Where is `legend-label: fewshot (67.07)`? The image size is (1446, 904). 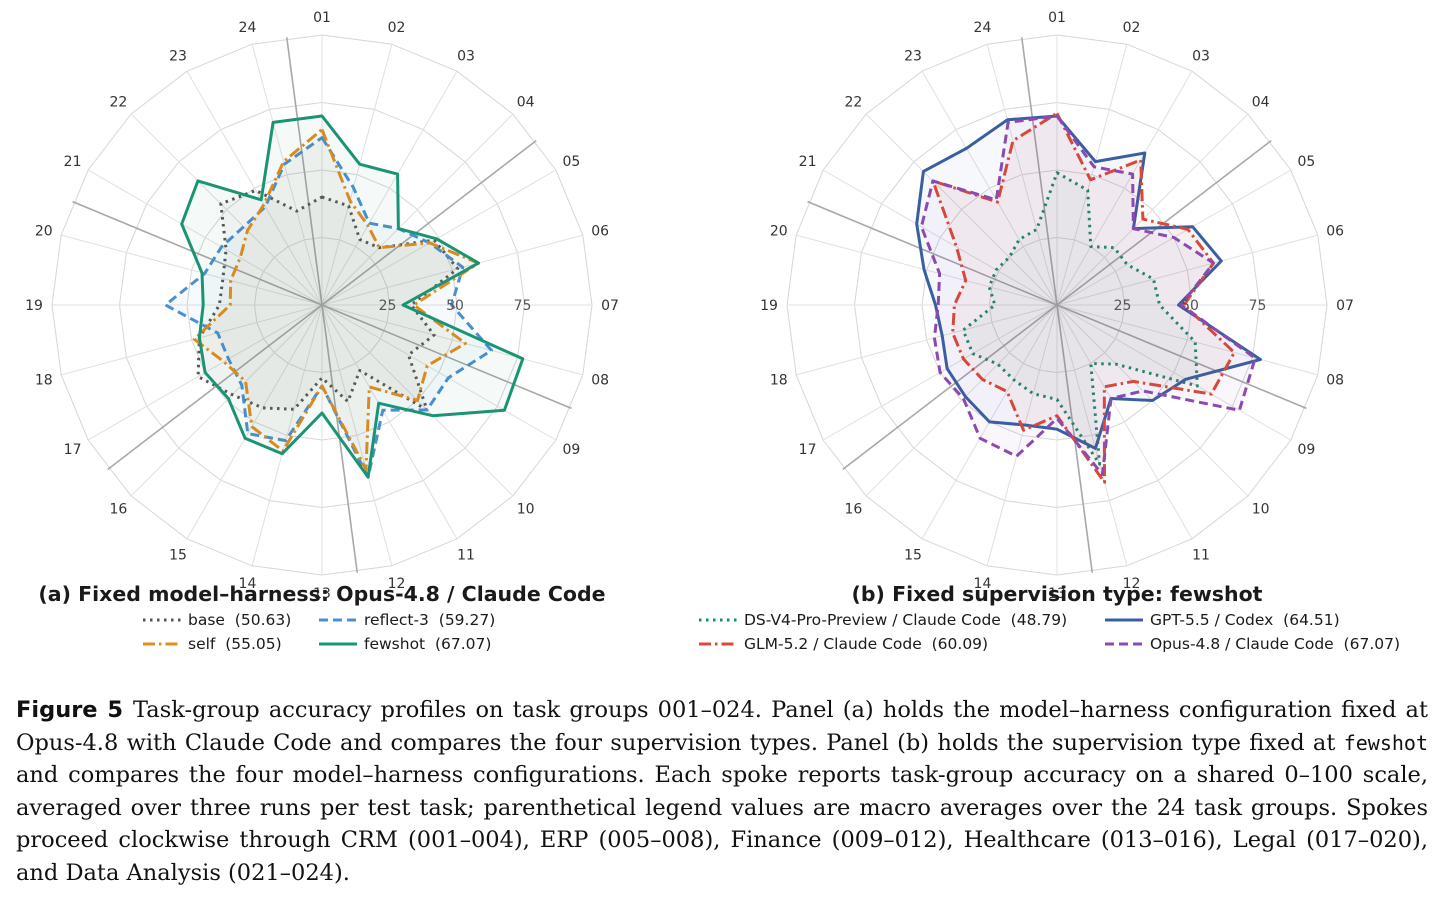
legend-label: fewshot (67.07) is located at coordinates (428, 644).